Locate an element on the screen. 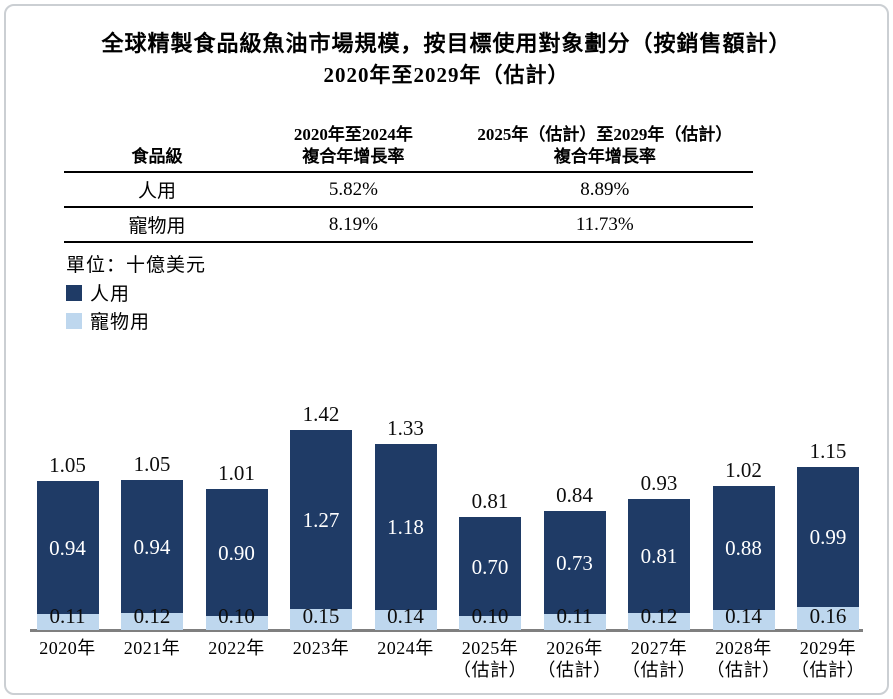 Image resolution: width=893 pixels, height=699 pixels. table-cell-cagr: 5.82% is located at coordinates (353, 189).